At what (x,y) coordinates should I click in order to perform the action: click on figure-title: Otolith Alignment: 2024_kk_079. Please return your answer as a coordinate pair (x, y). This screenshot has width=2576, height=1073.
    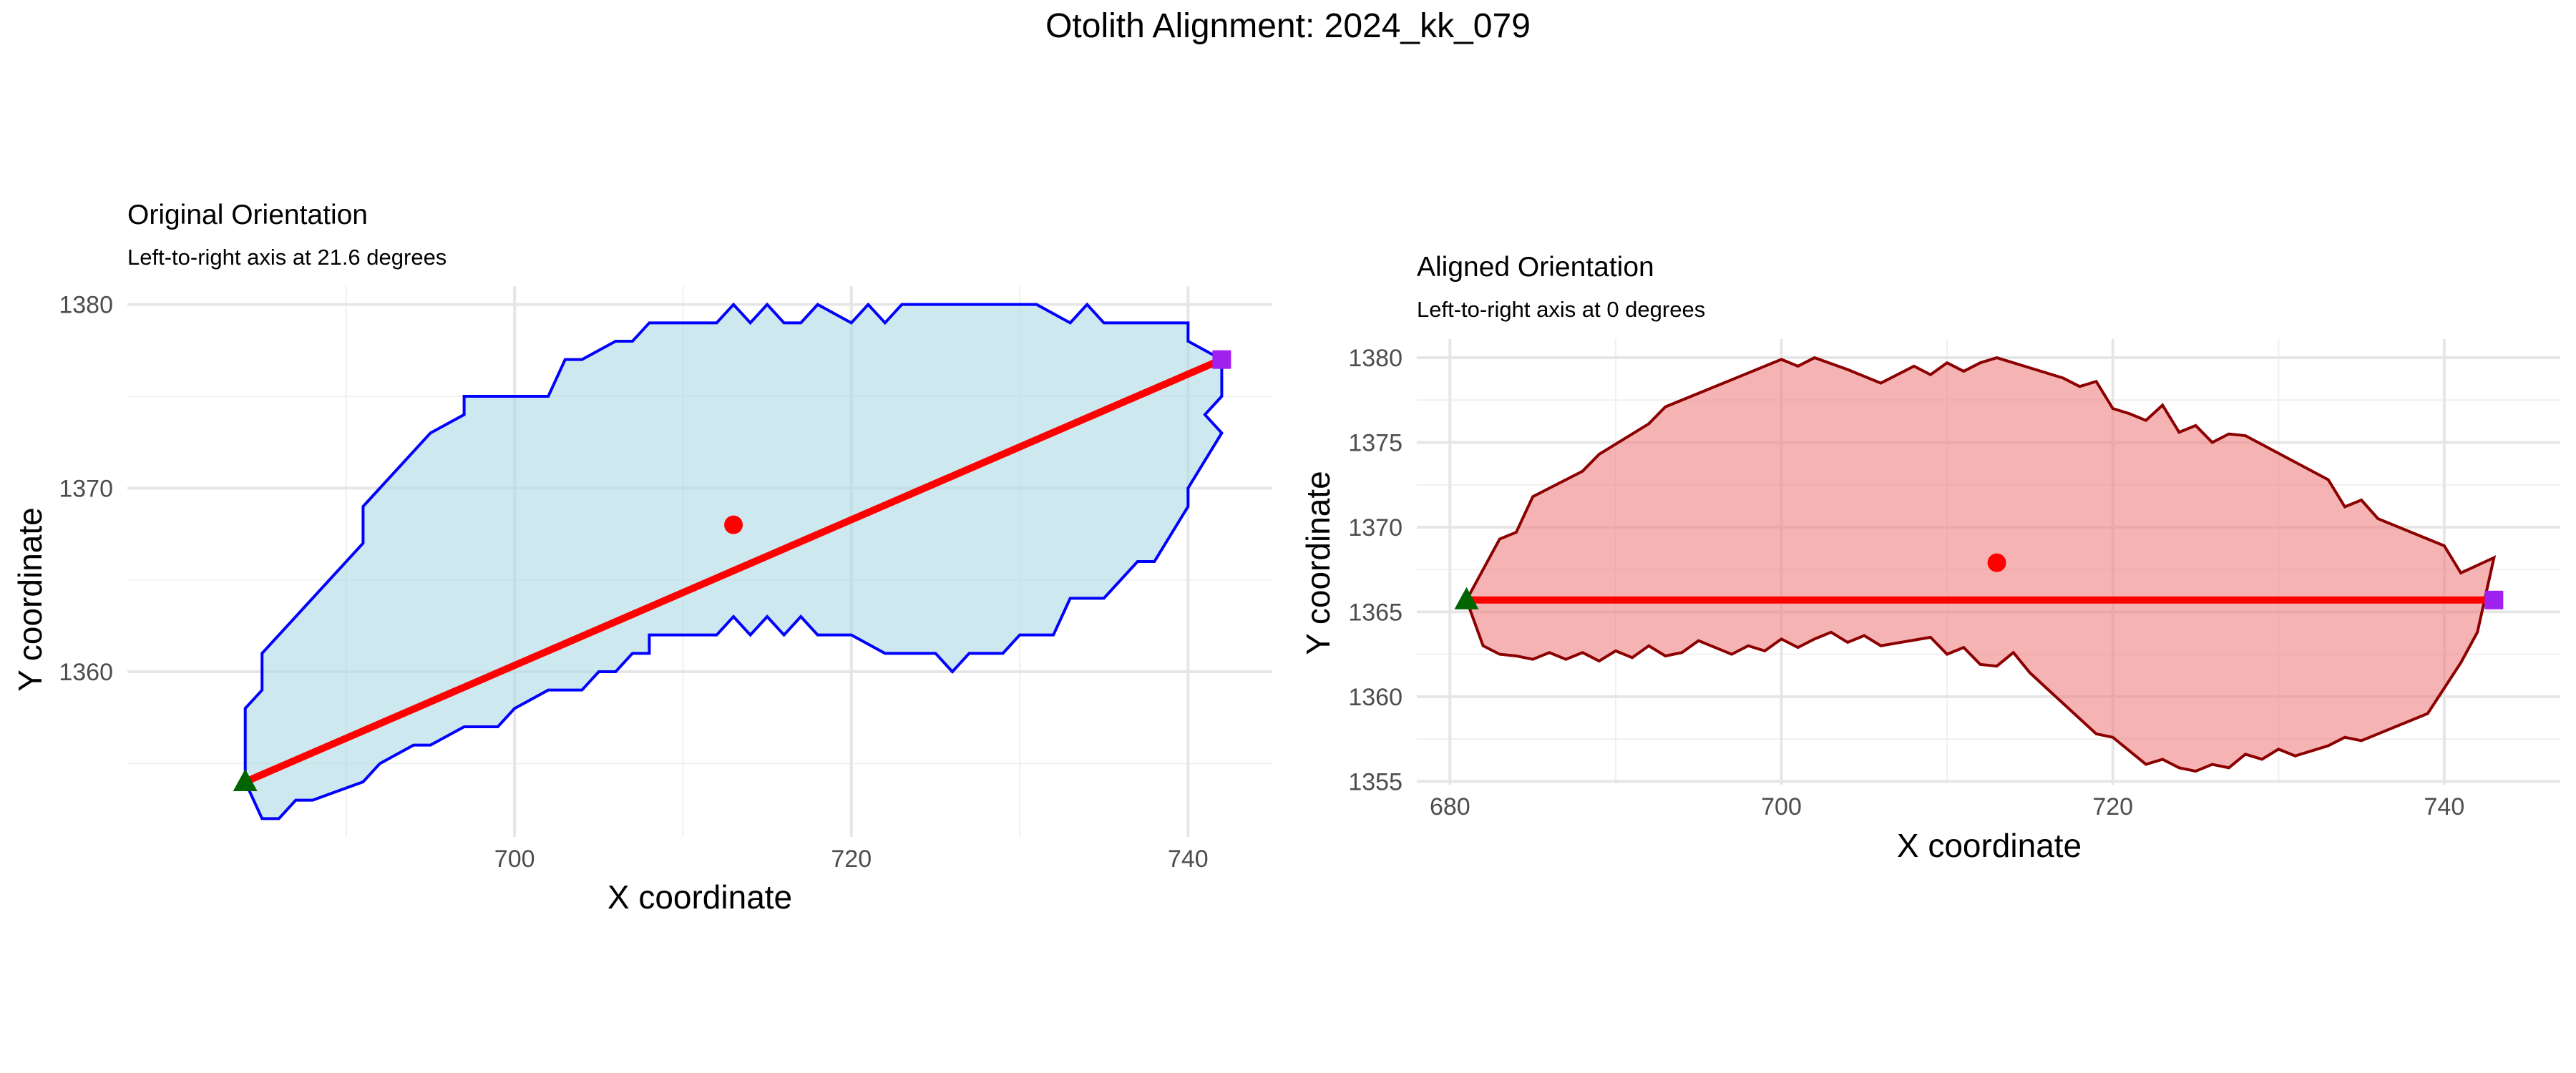
    Looking at the image, I should click on (1288, 26).